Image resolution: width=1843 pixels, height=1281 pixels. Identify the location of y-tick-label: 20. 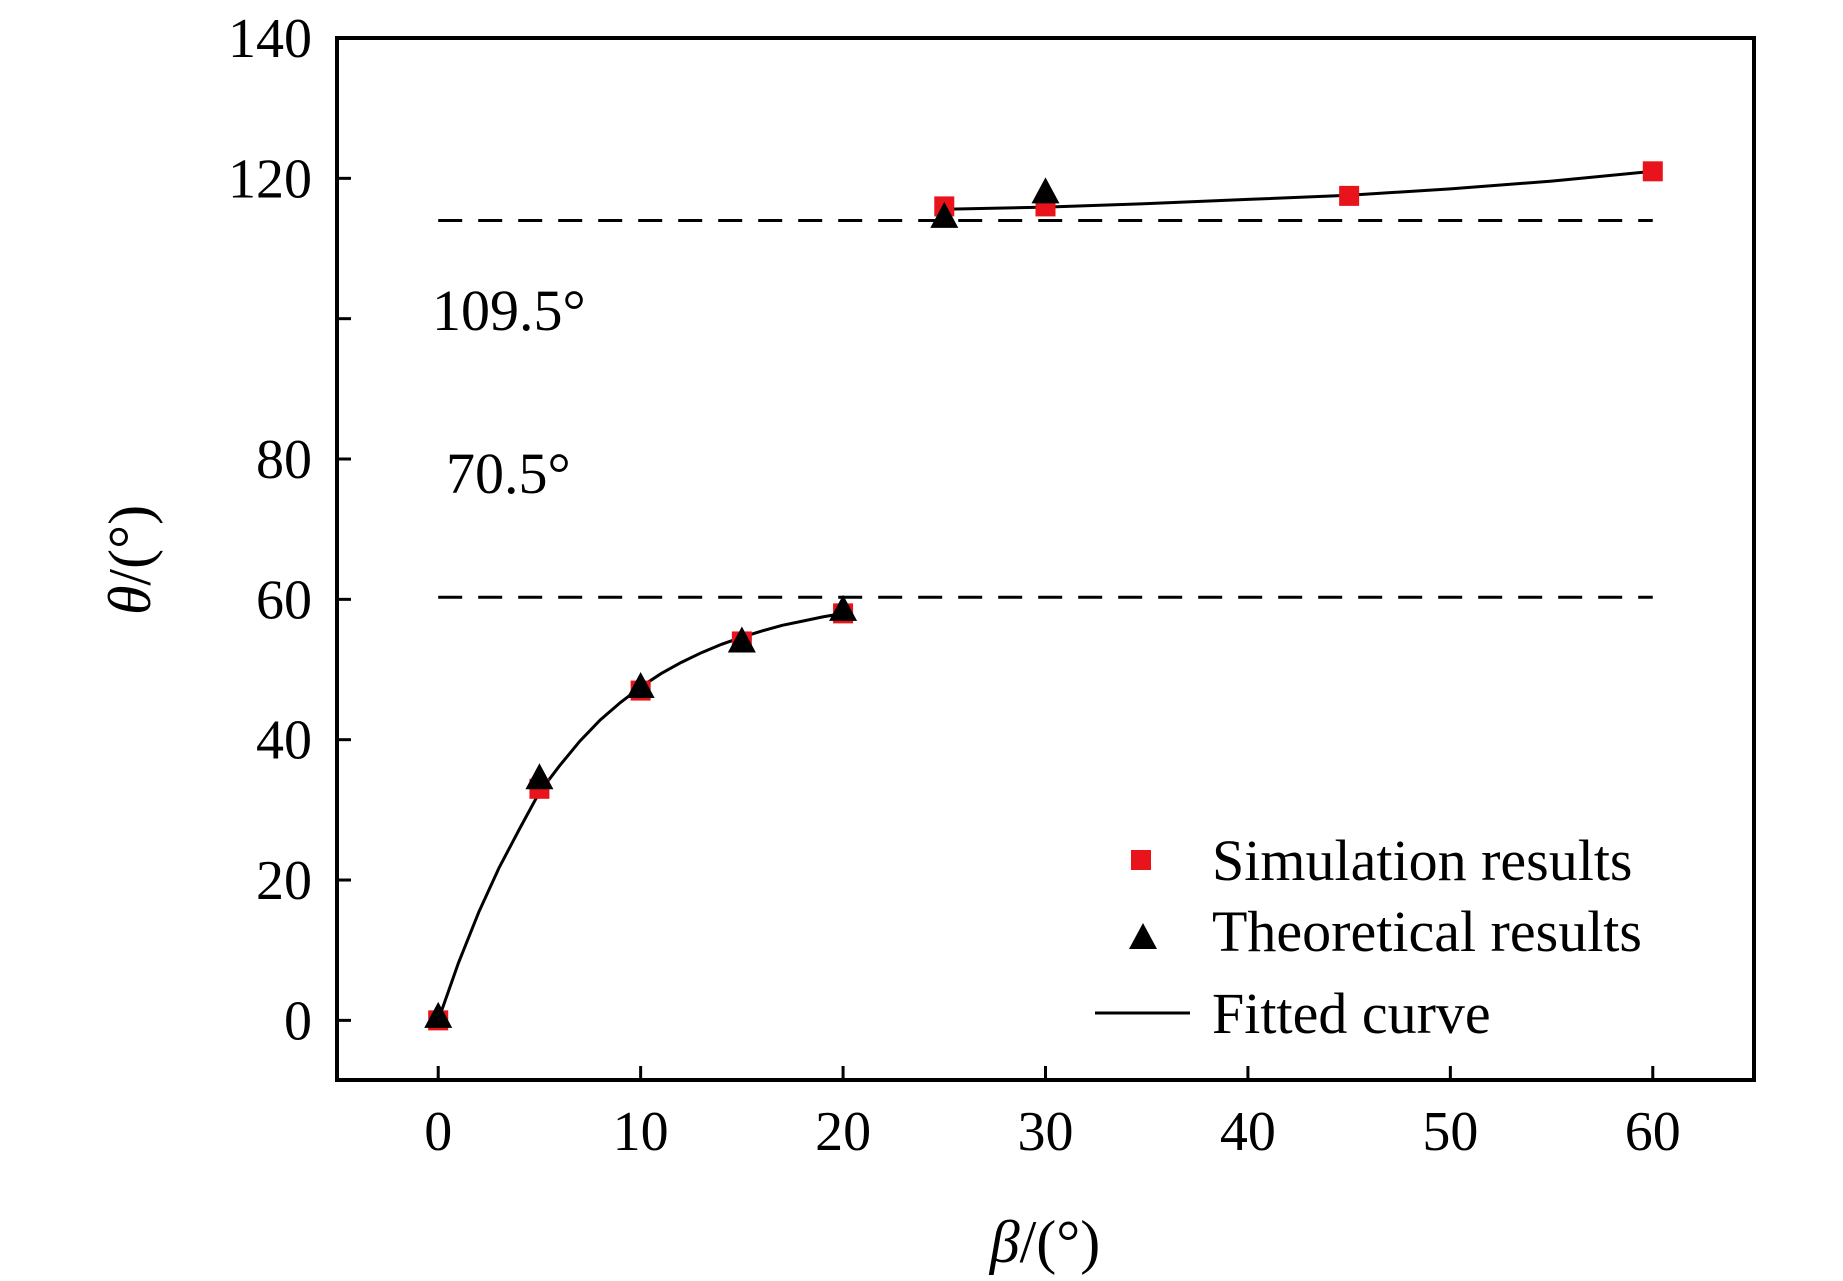
(284, 881).